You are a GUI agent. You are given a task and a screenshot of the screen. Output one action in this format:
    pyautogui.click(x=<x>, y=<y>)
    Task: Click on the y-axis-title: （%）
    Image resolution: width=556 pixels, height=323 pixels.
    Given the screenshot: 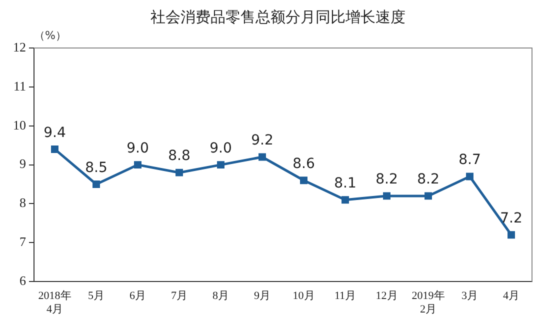 What is the action you would take?
    pyautogui.click(x=50, y=35)
    